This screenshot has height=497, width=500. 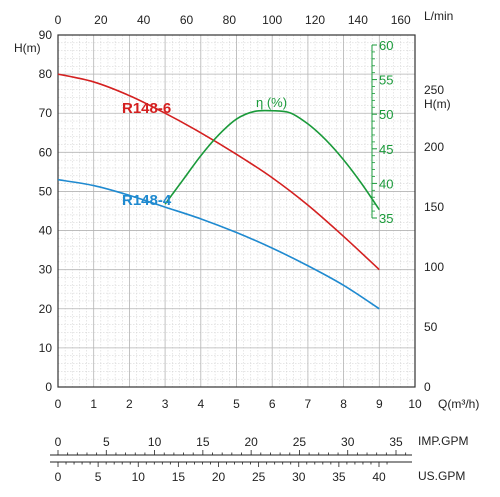 What do you see at coordinates (58, 477) in the screenshot?
I see `us-gpm-tick-label: 0` at bounding box center [58, 477].